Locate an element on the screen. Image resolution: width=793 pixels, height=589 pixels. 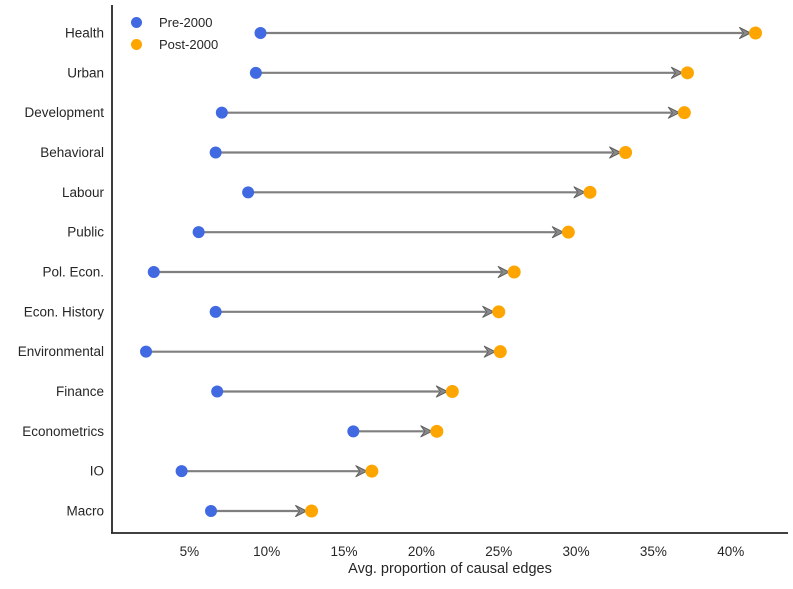
legend-item-post-2000: Post-2000 is located at coordinates (174, 44).